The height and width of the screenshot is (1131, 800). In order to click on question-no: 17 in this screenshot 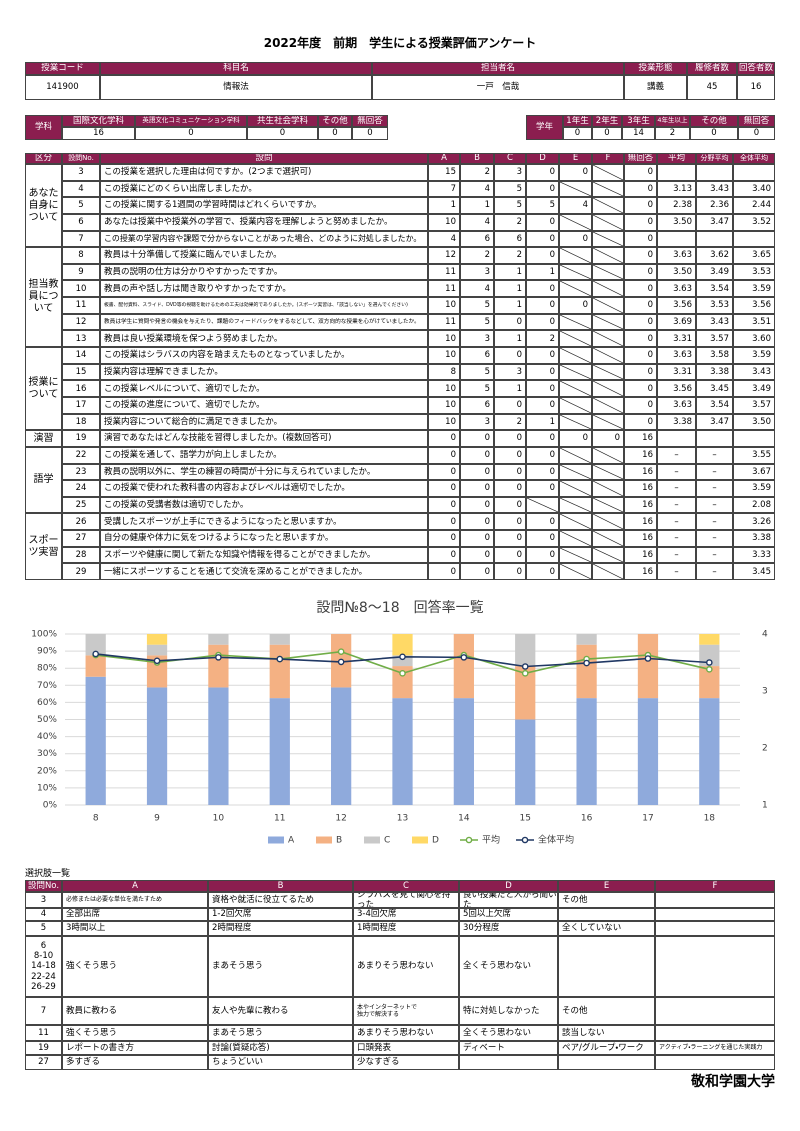, I will do `click(81, 405)`.